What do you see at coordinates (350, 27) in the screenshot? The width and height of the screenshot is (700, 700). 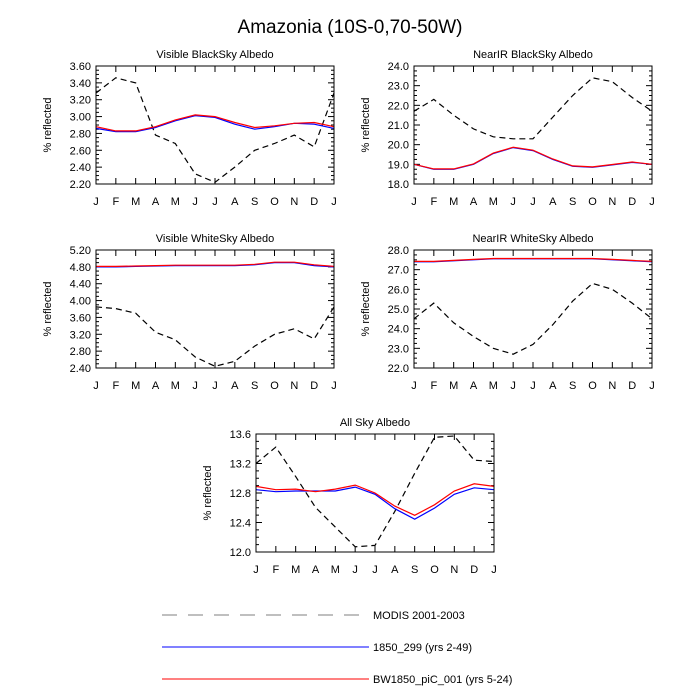 I see `figure-title: Amazonia (10S-0,70-50W)` at bounding box center [350, 27].